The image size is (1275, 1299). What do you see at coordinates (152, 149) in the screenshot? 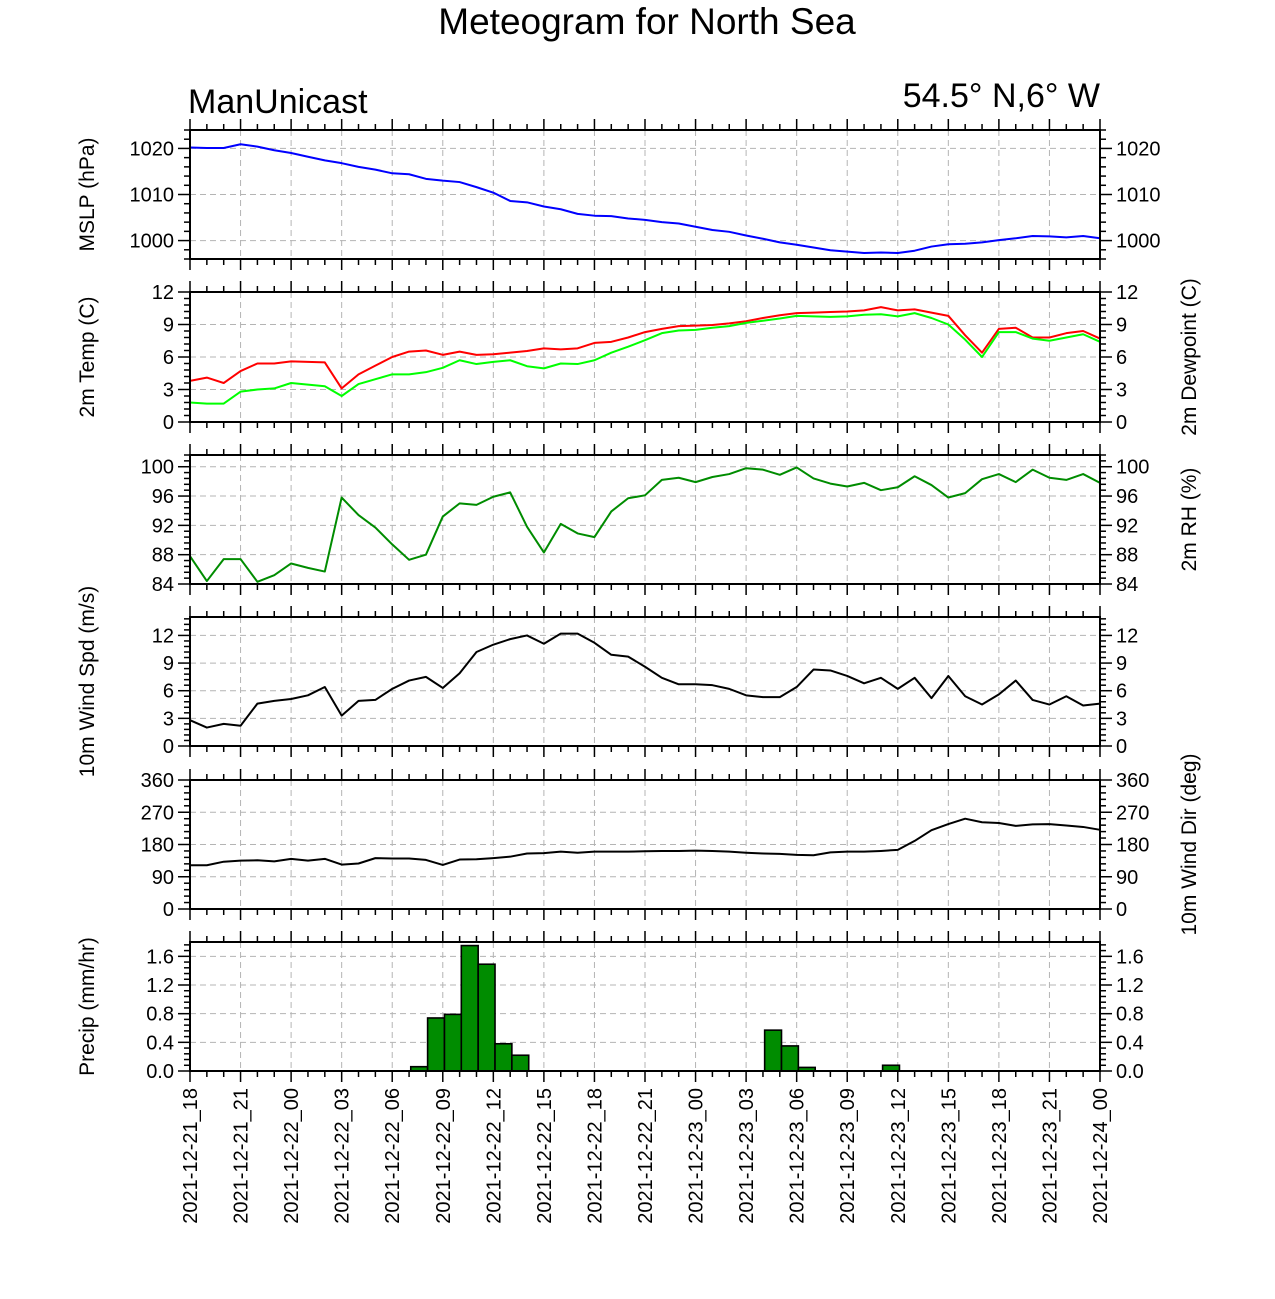
I see `y-tick-label-left: 1020` at bounding box center [152, 149].